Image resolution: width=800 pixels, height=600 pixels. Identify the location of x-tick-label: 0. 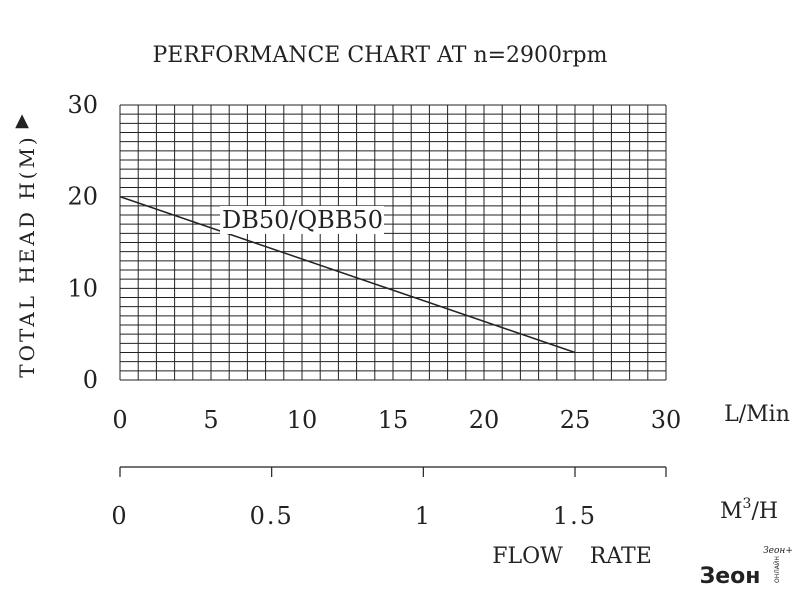
(119, 420).